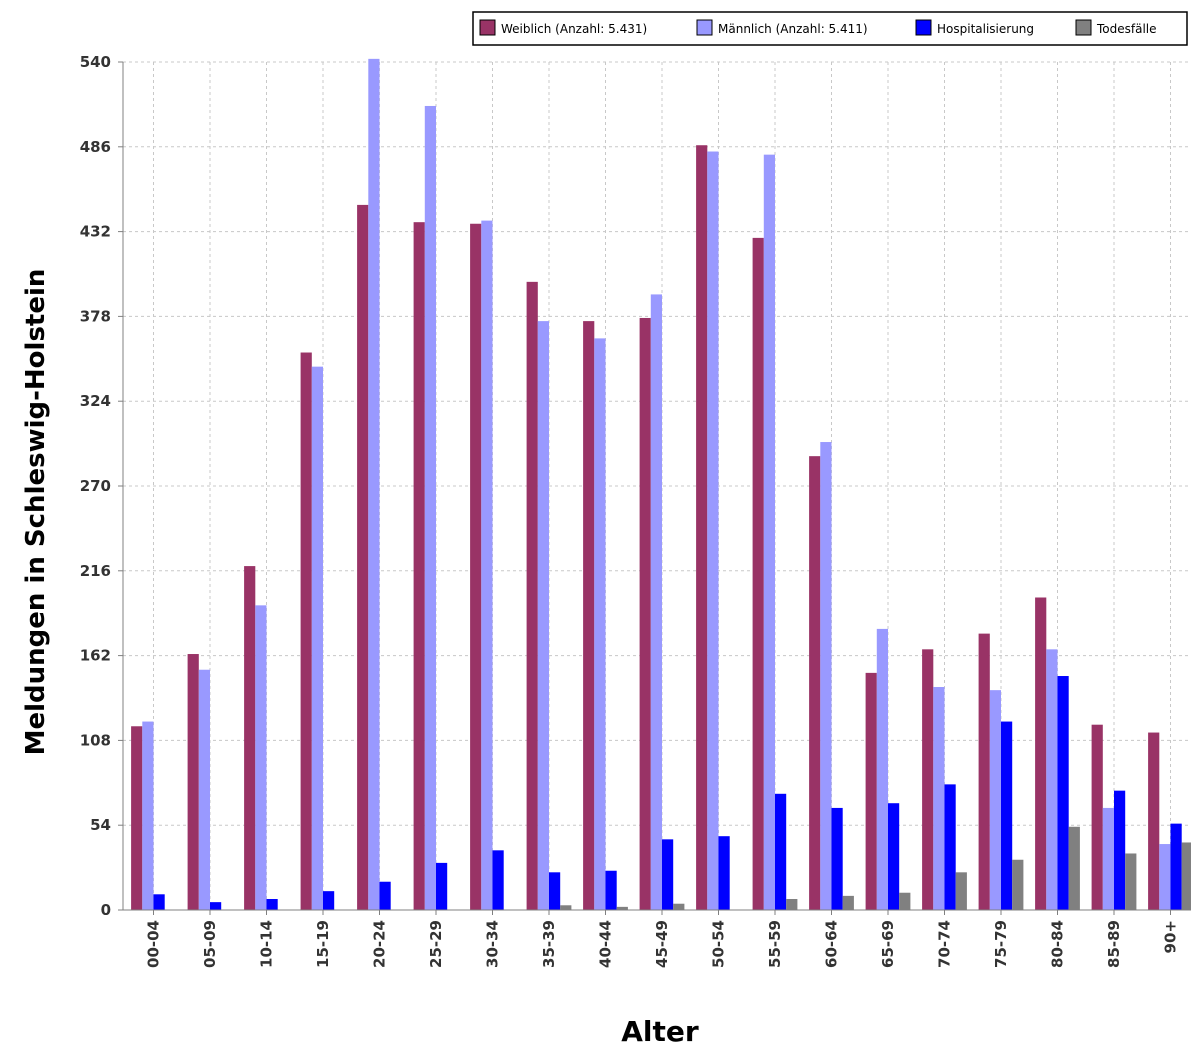 The width and height of the screenshot is (1191, 1047). Describe the element at coordinates (606, 944) in the screenshot. I see `x-tick-label: 40-44` at that location.